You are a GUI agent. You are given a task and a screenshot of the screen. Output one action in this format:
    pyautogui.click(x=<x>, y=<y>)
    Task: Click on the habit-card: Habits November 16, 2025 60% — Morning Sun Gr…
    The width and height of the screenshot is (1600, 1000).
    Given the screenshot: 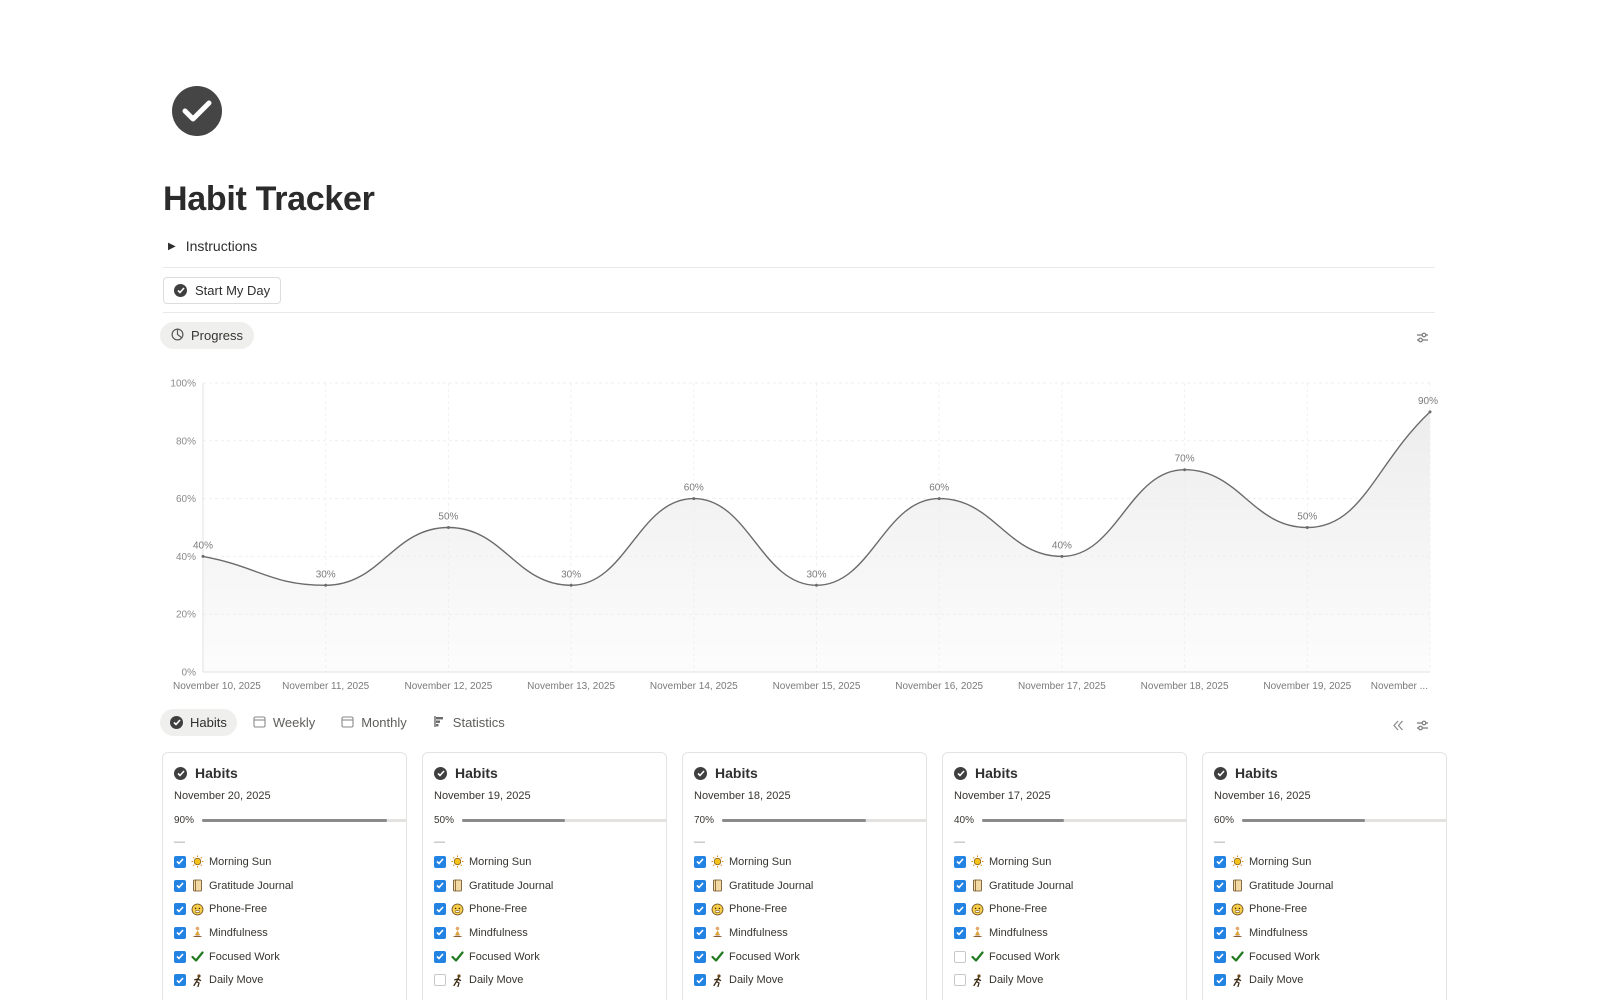 What is the action you would take?
    pyautogui.click(x=1324, y=876)
    